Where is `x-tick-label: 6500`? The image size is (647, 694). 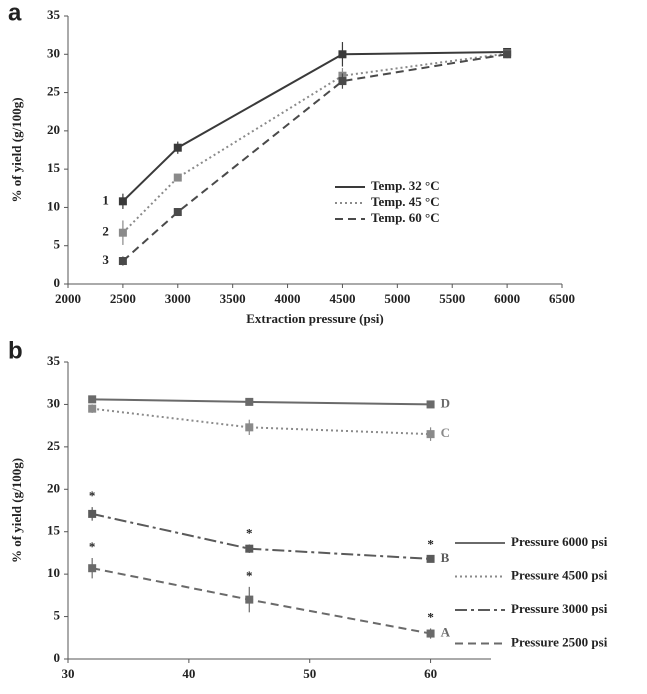 x-tick-label: 6500 is located at coordinates (562, 298).